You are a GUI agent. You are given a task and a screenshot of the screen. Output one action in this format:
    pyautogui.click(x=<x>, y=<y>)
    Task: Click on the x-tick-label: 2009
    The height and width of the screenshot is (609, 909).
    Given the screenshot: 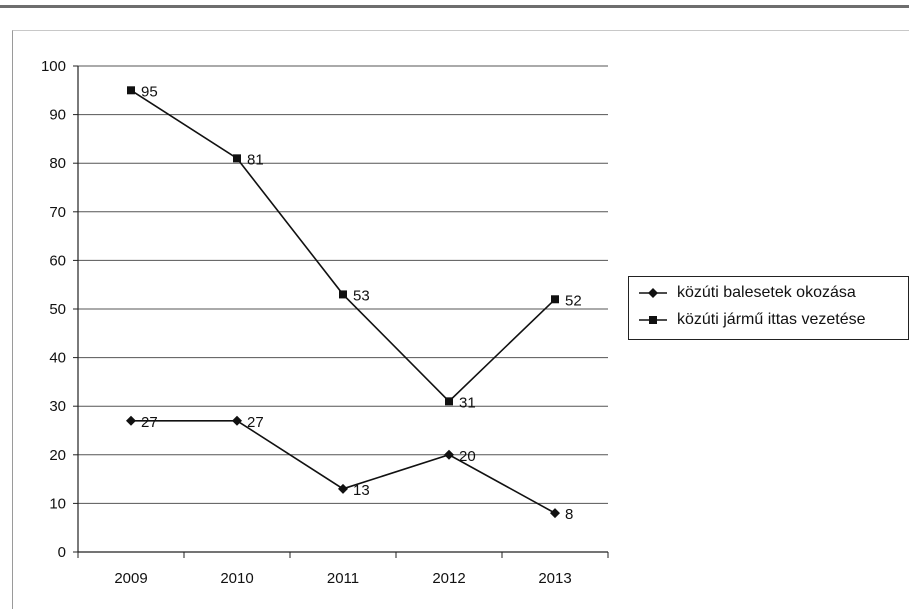 What is the action you would take?
    pyautogui.click(x=130, y=578)
    